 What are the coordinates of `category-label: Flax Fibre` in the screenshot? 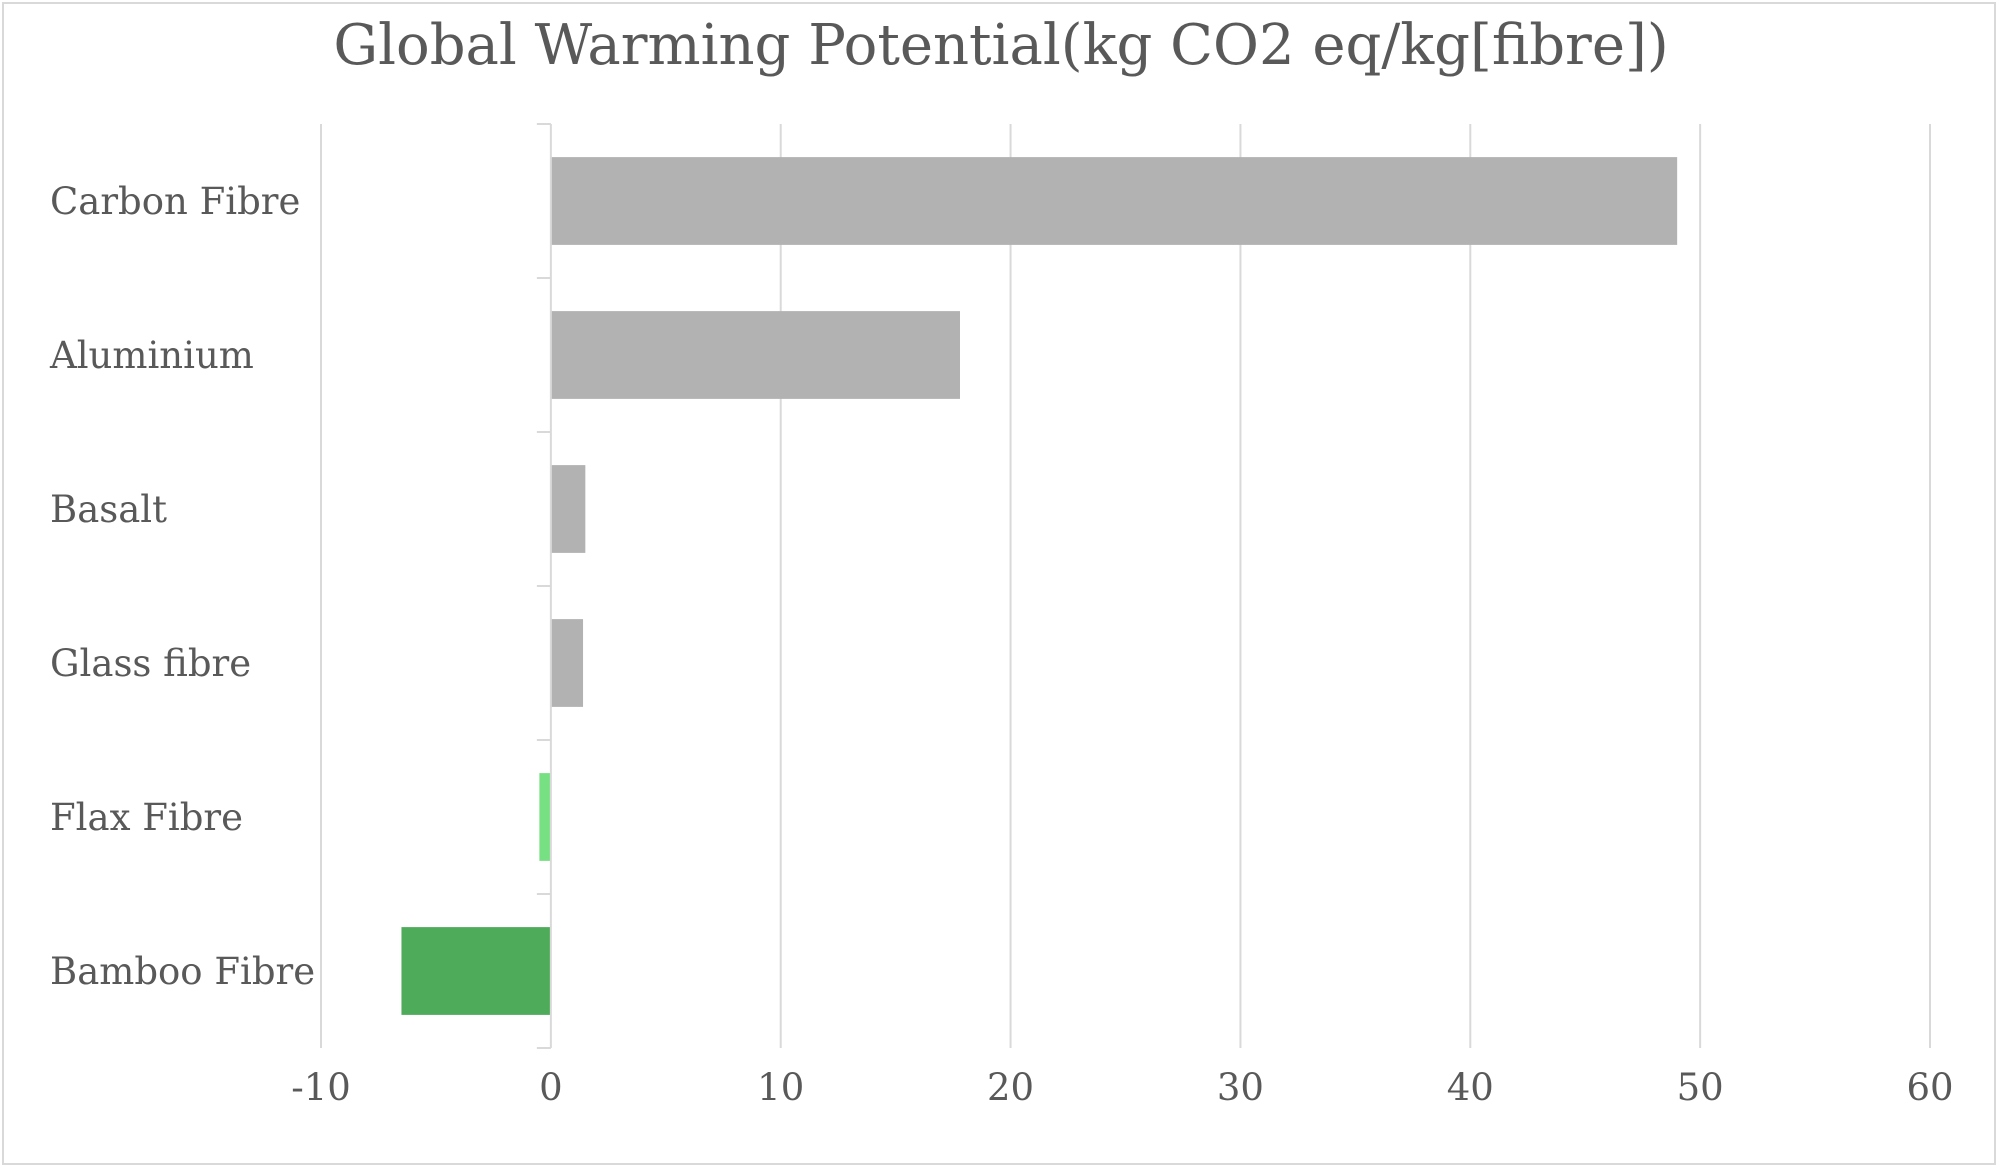 It's located at (146, 817).